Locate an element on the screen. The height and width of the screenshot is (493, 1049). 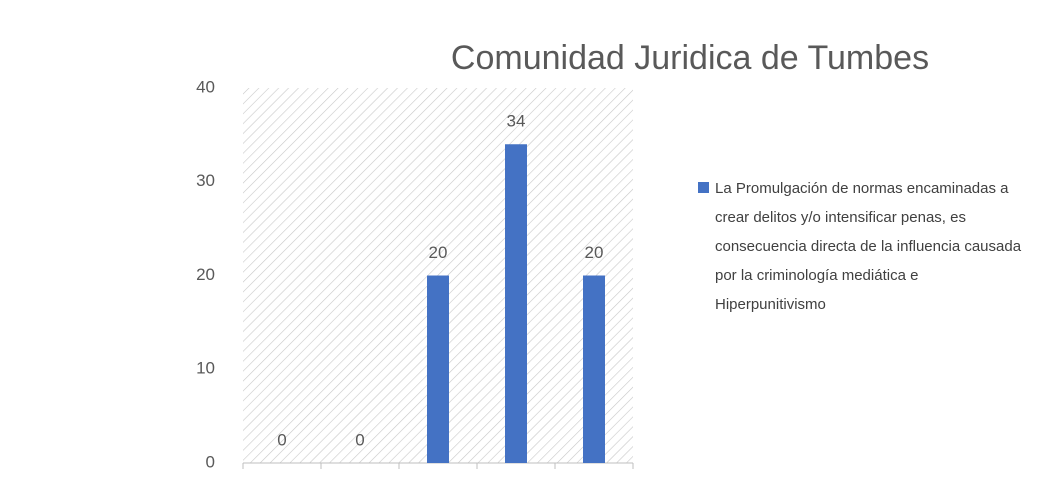
data-label: 34 is located at coordinates (516, 121).